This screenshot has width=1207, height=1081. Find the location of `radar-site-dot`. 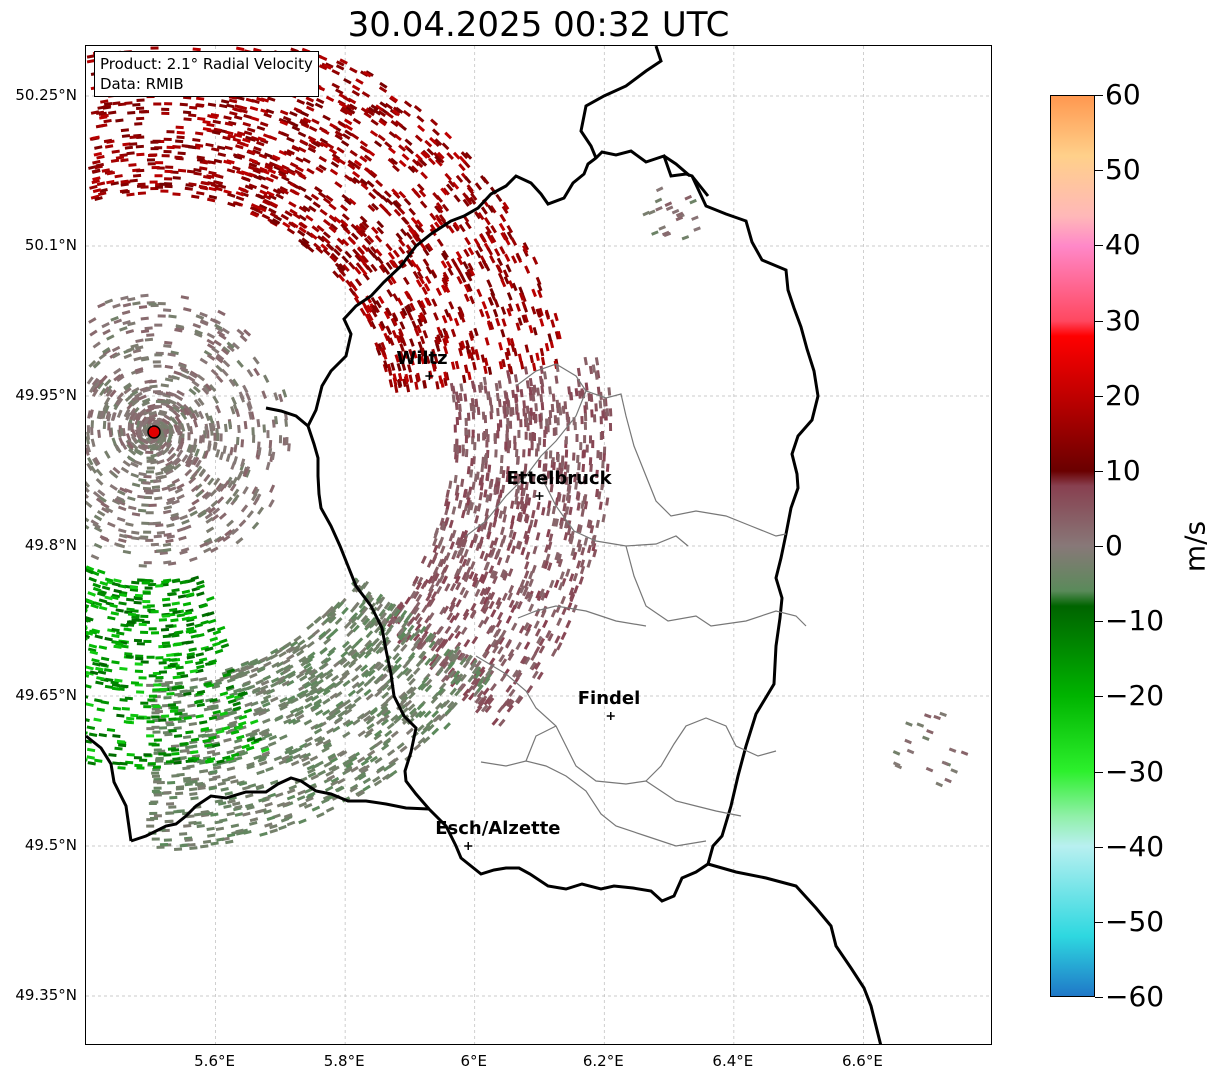

radar-site-dot is located at coordinates (154, 432).